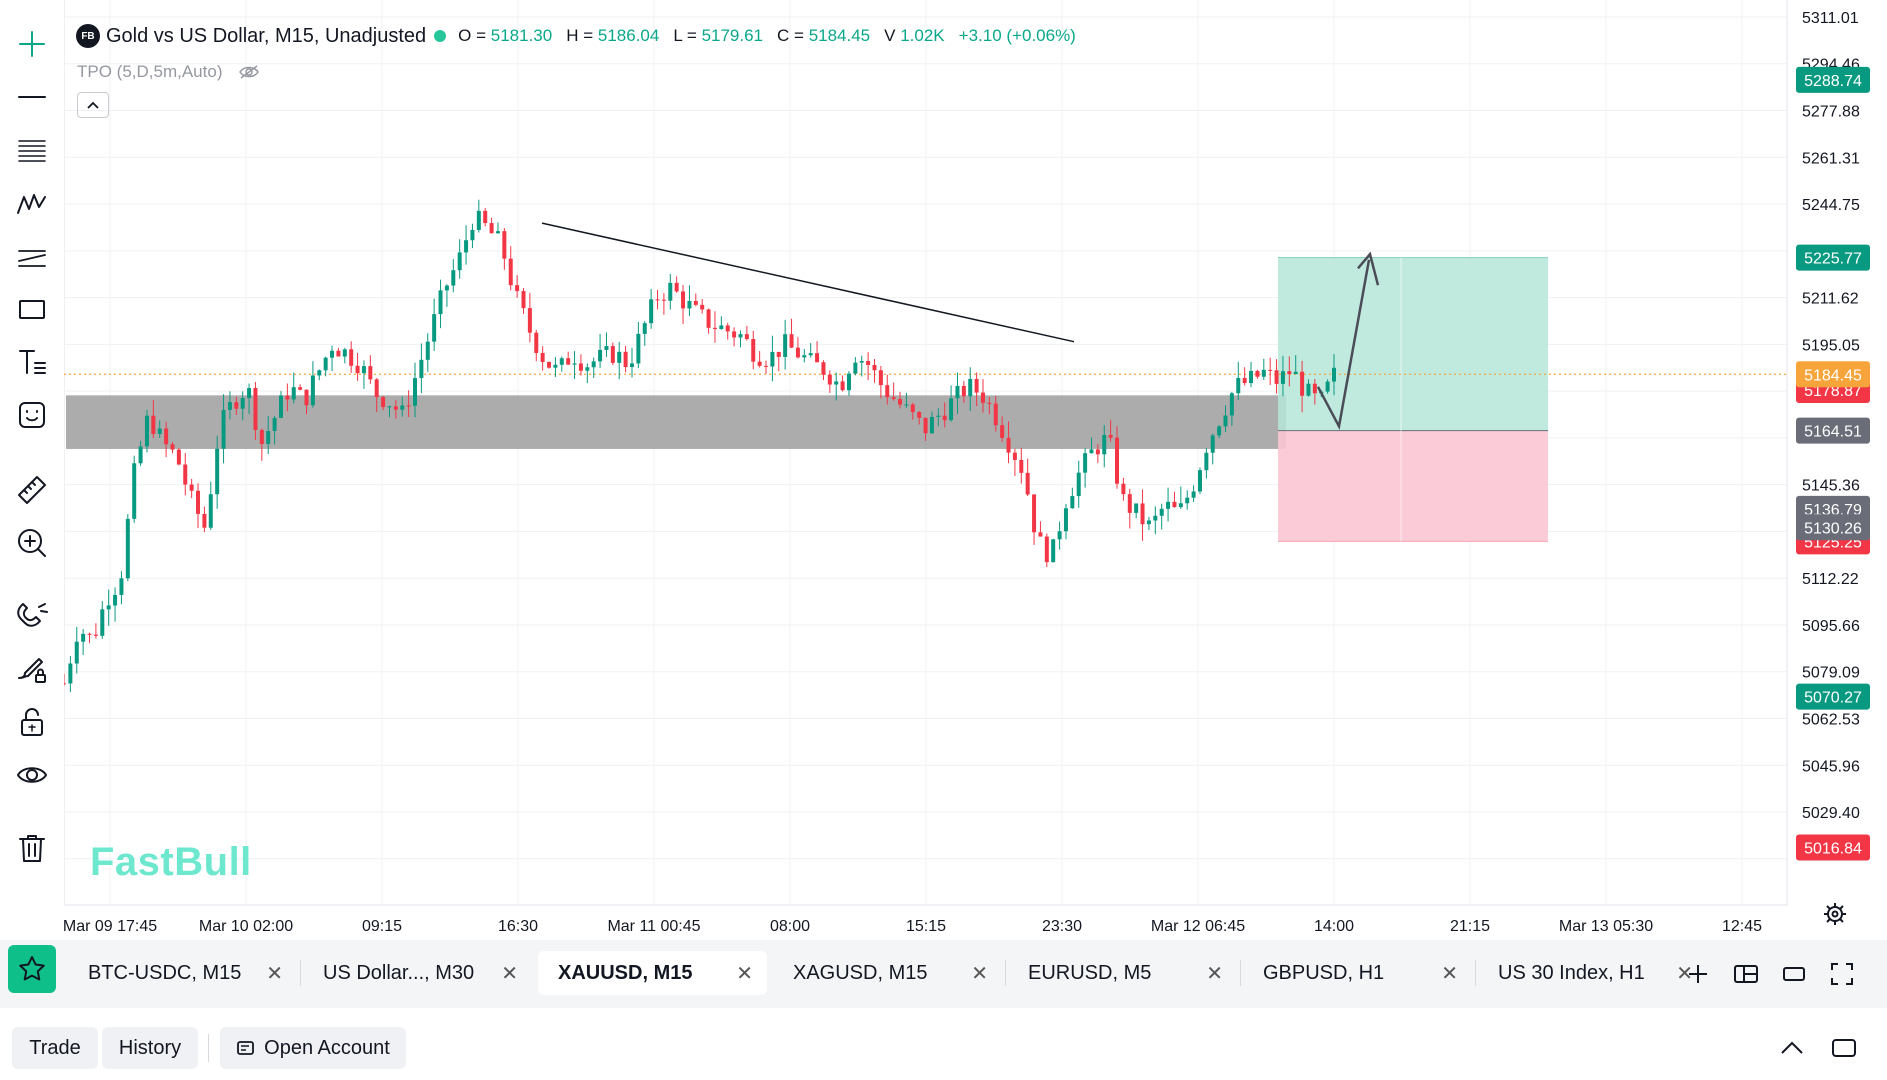 This screenshot has height=1080, width=1887. I want to click on stop-zone, so click(1413, 486).